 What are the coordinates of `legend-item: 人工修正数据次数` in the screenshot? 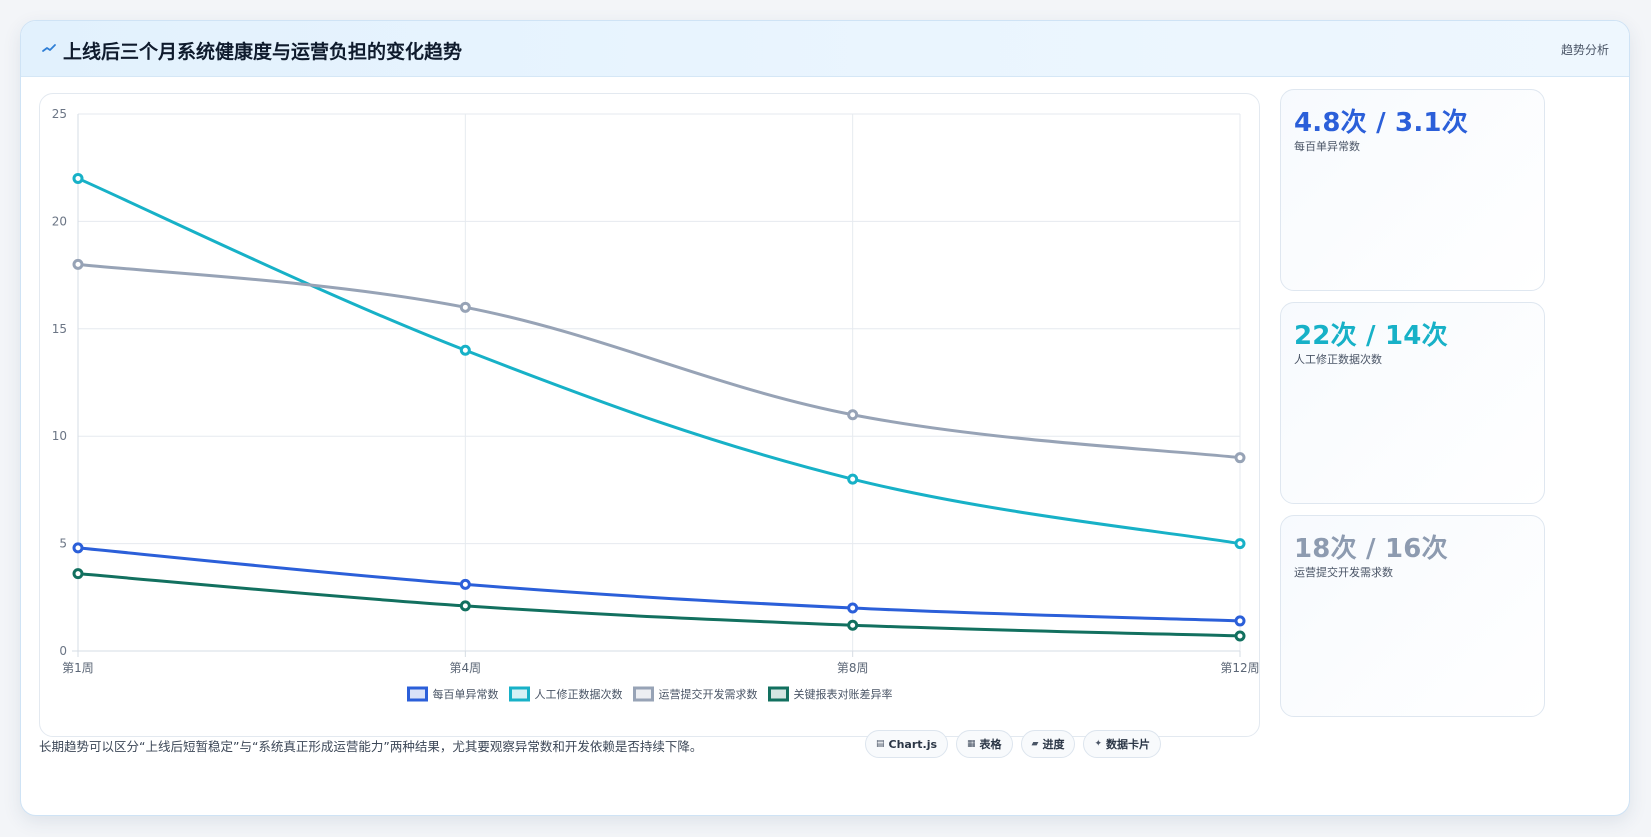 It's located at (566, 694).